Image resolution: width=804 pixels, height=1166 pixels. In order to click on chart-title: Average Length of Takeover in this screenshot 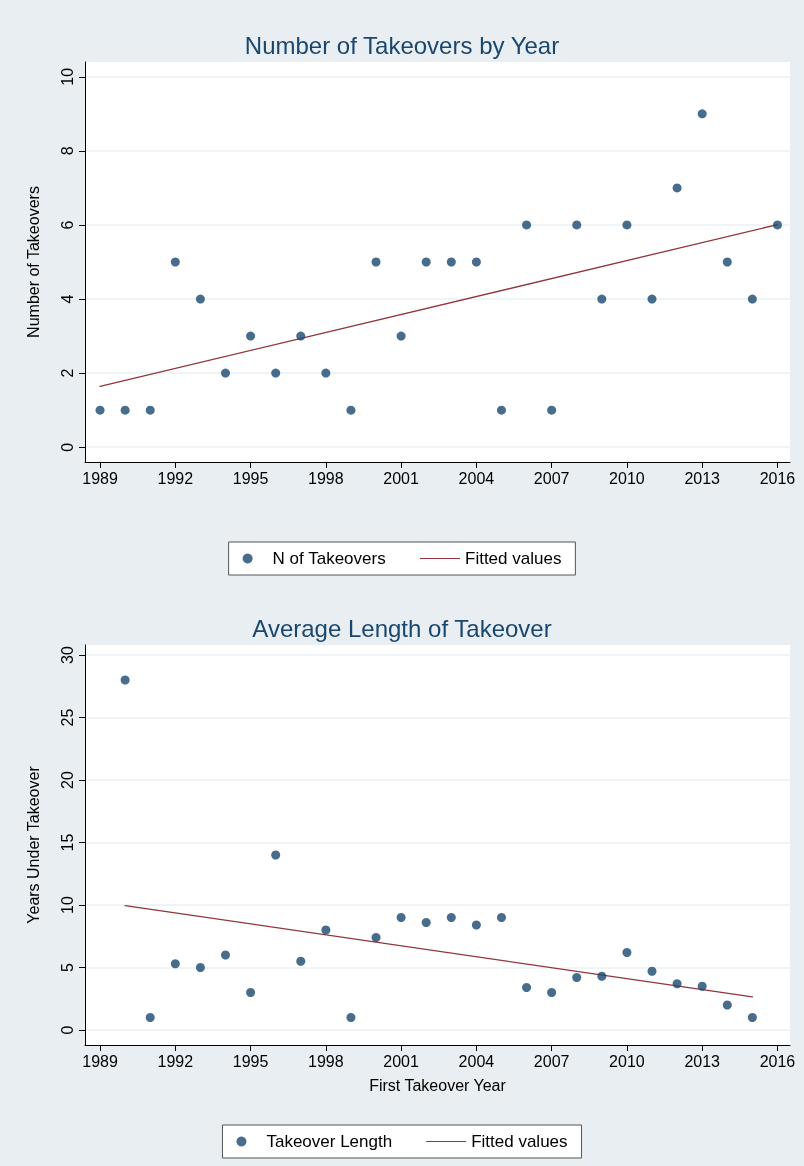, I will do `click(402, 628)`.